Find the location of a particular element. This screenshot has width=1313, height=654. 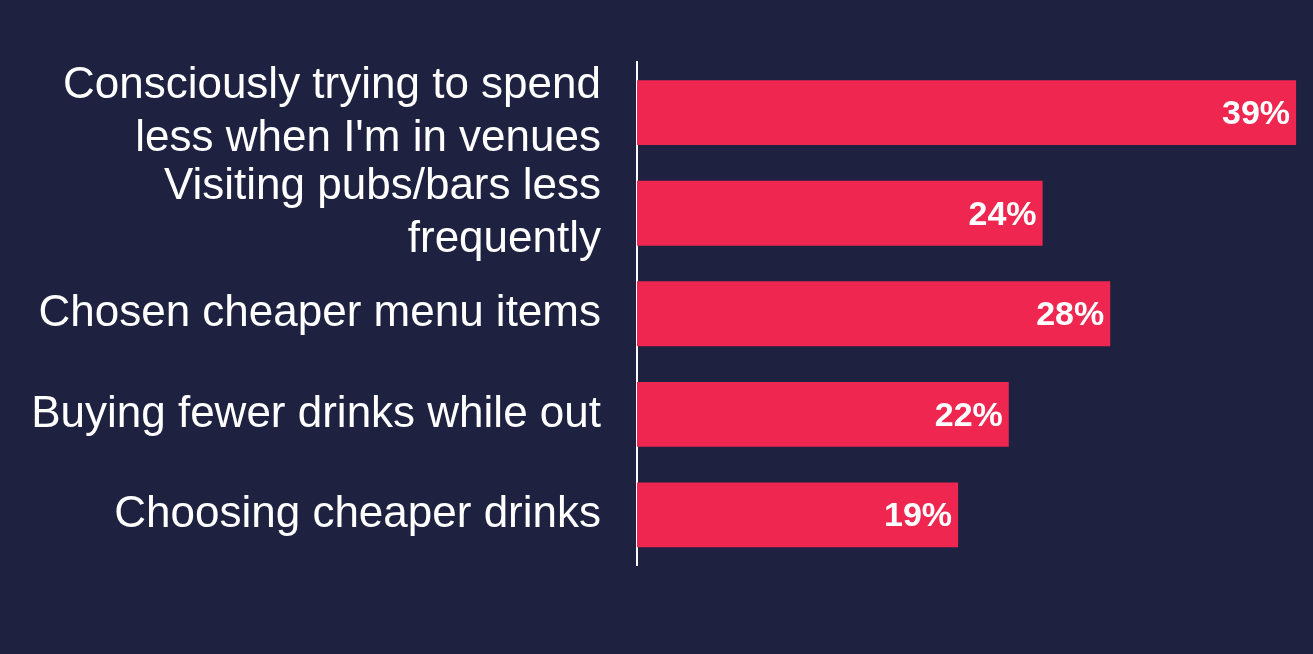

data-label: 28% is located at coordinates (1070, 313).